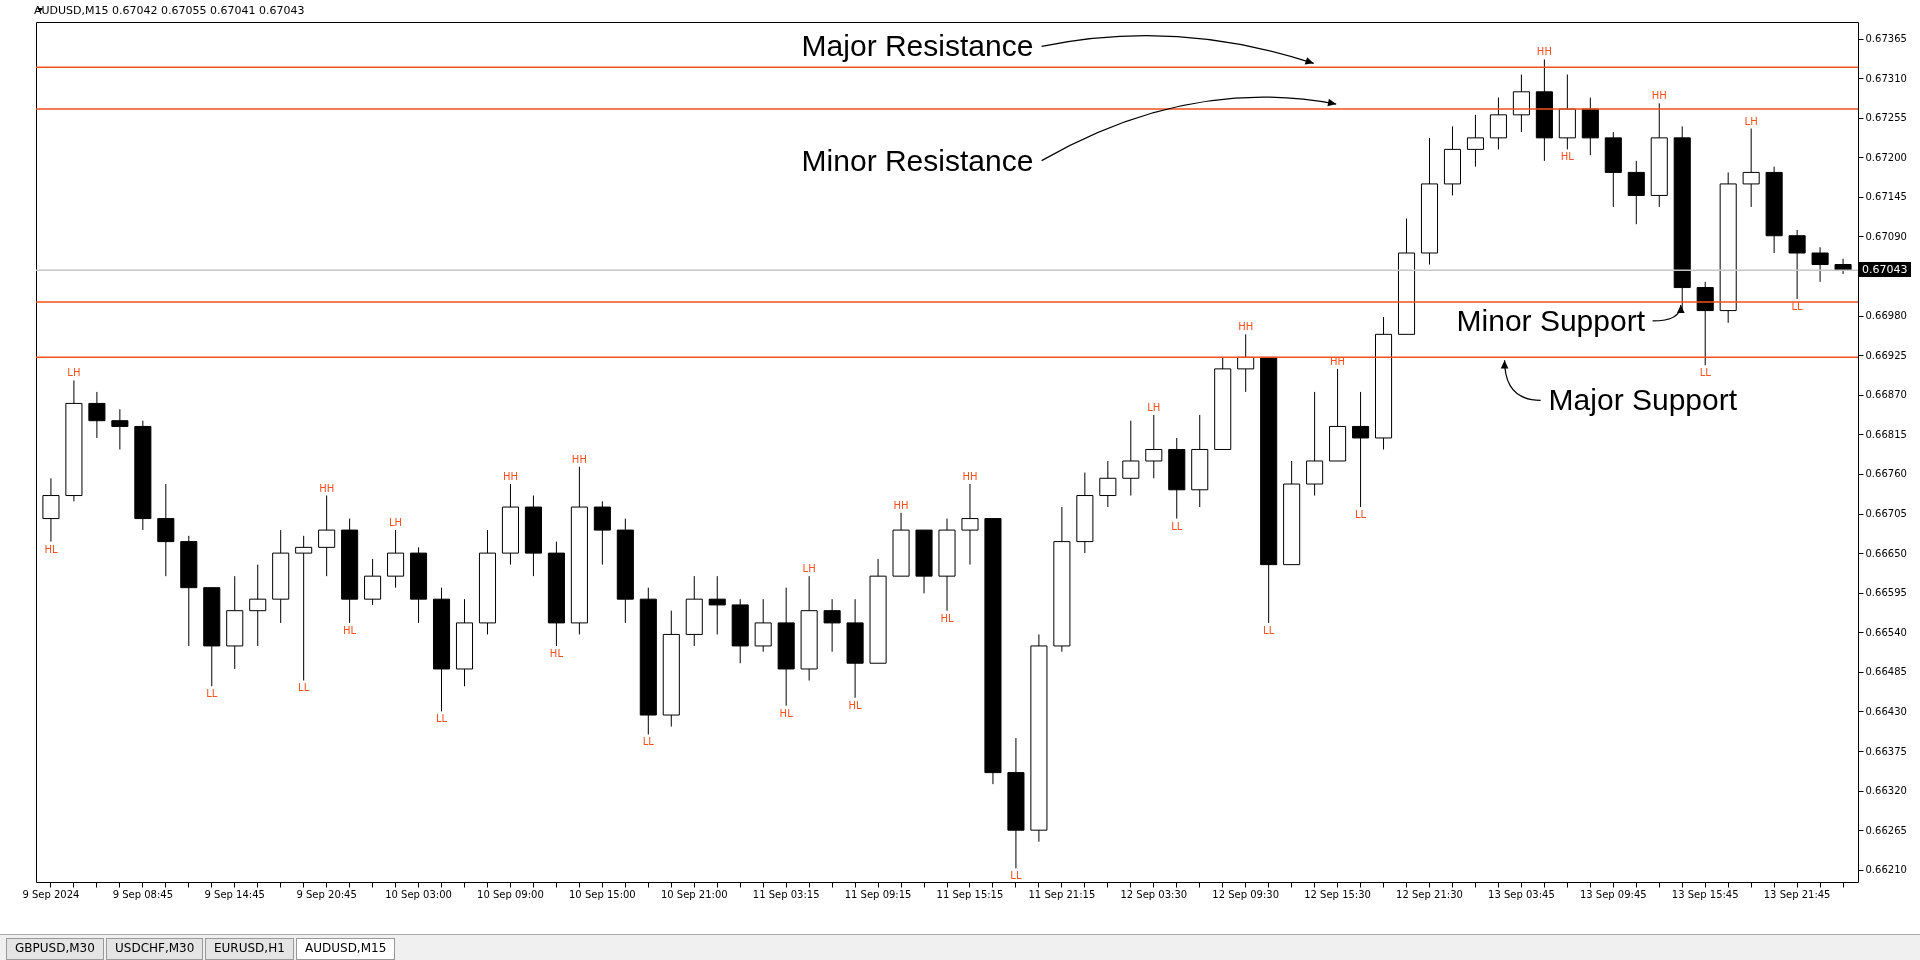 This screenshot has width=1920, height=960. Describe the element at coordinates (1062, 894) in the screenshot. I see `x-tick-label: 11 Sep 21:15` at that location.